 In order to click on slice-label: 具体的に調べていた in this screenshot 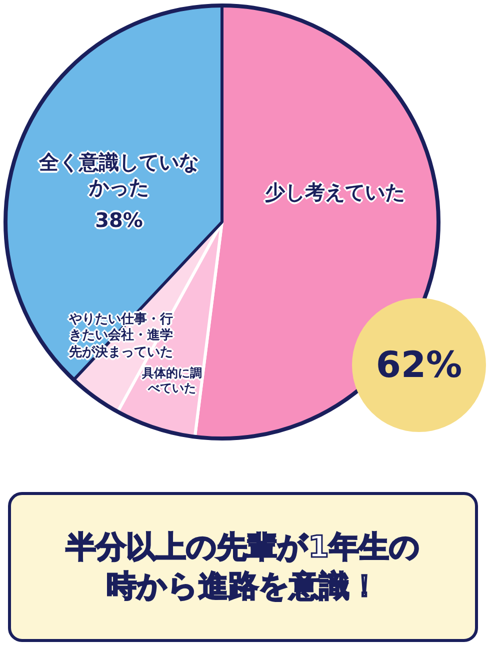, I will do `click(172, 381)`.